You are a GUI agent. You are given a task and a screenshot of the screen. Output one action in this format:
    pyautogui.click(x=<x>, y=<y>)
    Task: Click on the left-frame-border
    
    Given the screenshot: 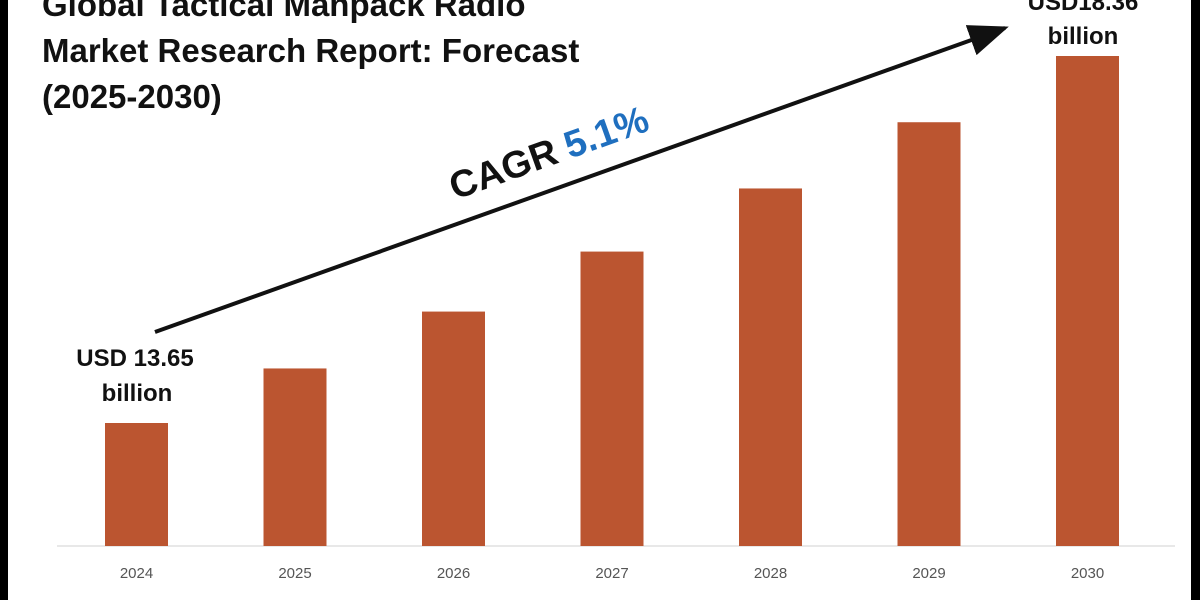 What is the action you would take?
    pyautogui.click(x=4, y=300)
    